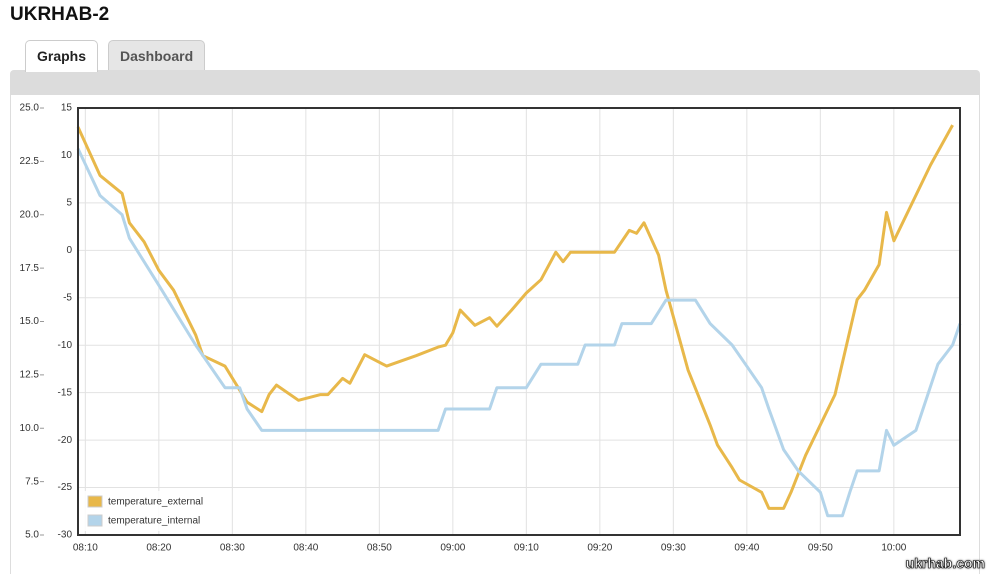  Describe the element at coordinates (32, 535) in the screenshot. I see `y-tick-label: 5.0` at that location.